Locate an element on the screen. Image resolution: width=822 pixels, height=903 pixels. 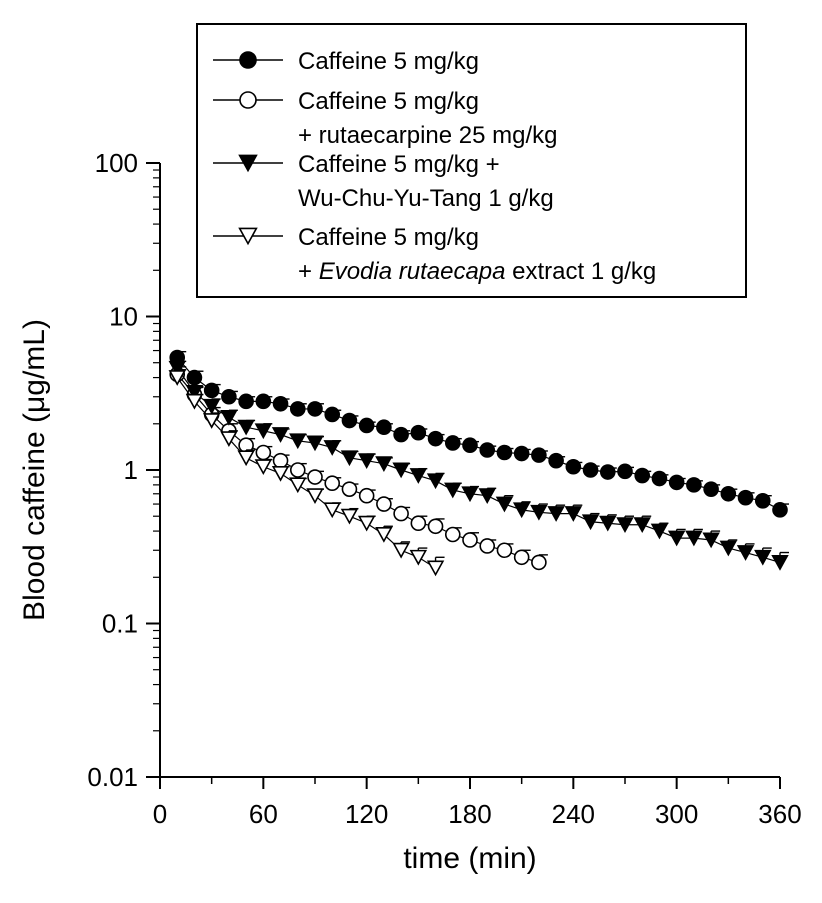
x-tick-label: 240 is located at coordinates (573, 814).